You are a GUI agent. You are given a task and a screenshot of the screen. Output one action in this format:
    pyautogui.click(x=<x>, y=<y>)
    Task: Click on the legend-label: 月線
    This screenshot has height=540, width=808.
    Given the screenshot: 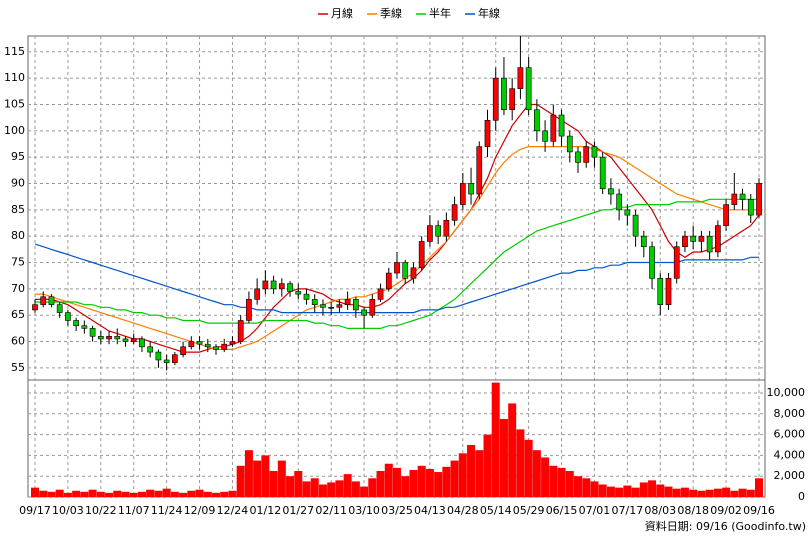 What is the action you would take?
    pyautogui.click(x=342, y=13)
    